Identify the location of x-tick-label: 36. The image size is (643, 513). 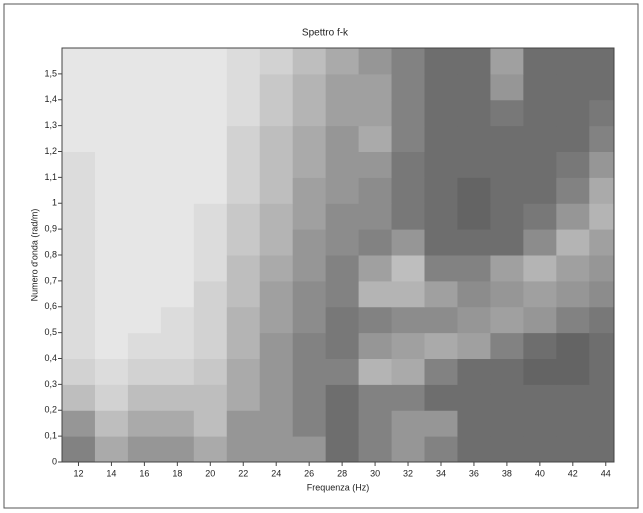
(474, 473).